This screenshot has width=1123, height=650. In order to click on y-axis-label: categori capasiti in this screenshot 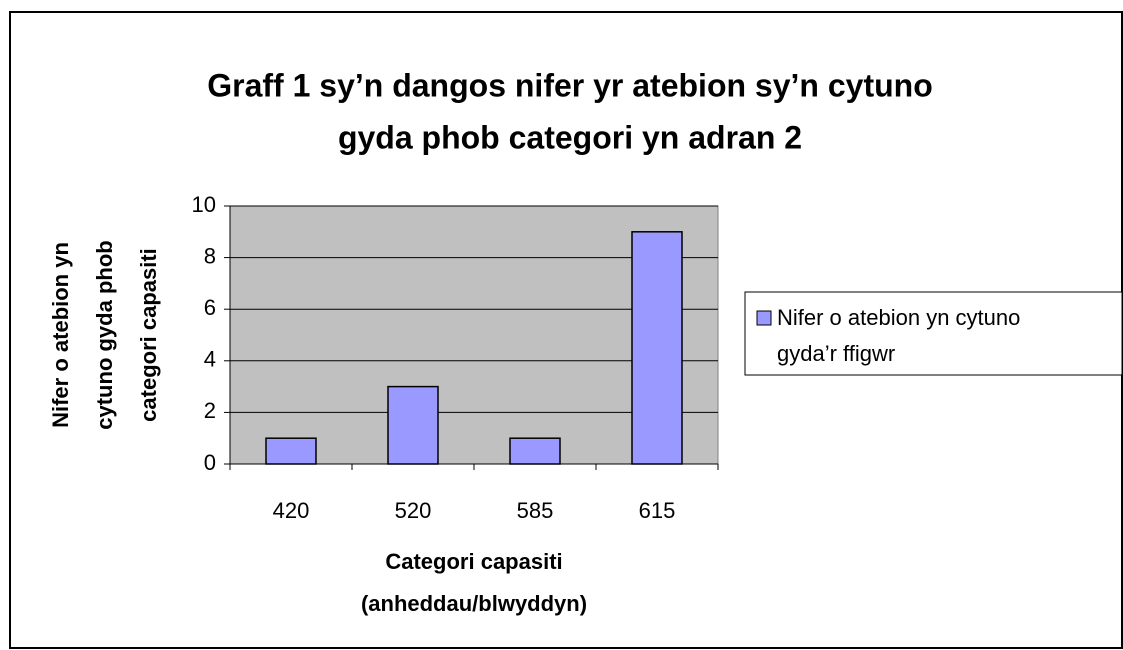, I will do `click(148, 335)`.